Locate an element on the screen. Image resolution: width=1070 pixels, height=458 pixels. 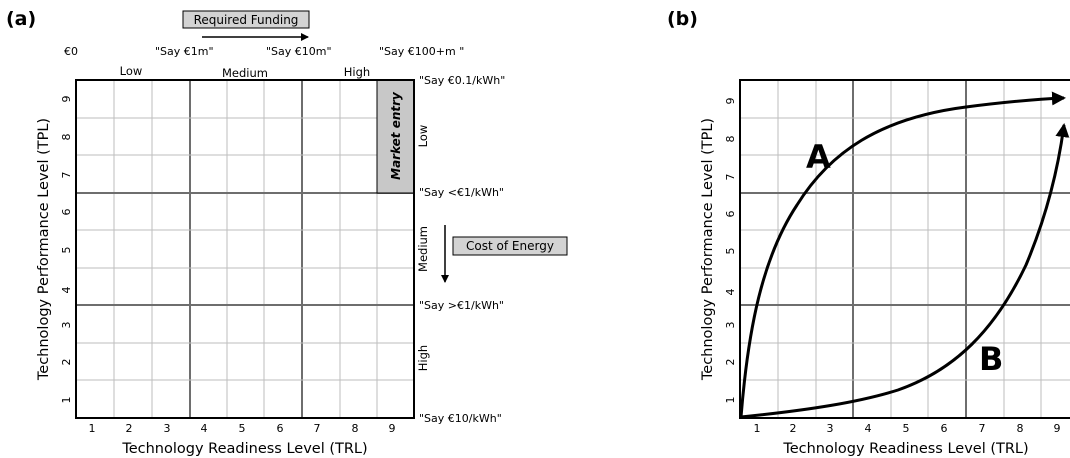
cost-label-1: "Say <€1/kWh" is located at coordinates (461, 192).